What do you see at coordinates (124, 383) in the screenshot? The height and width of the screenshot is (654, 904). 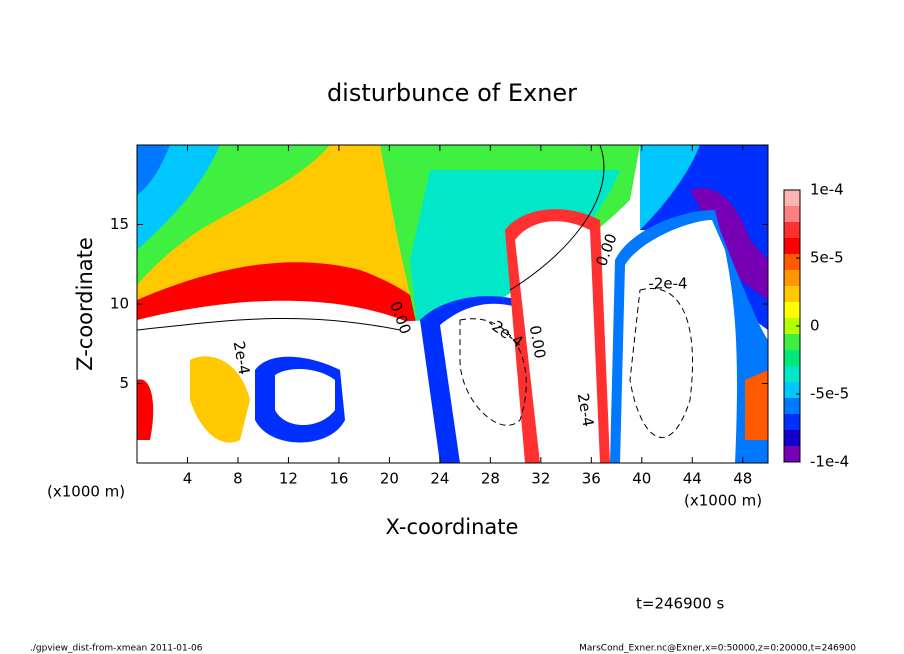 I see `y-tick-label: 5` at bounding box center [124, 383].